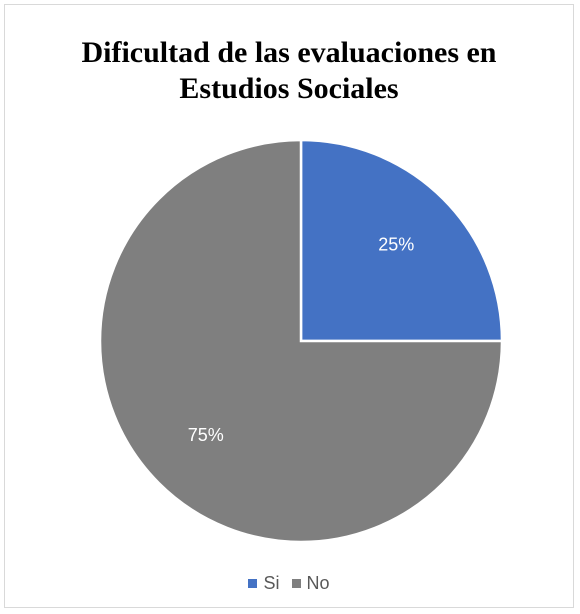 This screenshot has width=580, height=614. I want to click on legend-label-si: Si, so click(271, 583).